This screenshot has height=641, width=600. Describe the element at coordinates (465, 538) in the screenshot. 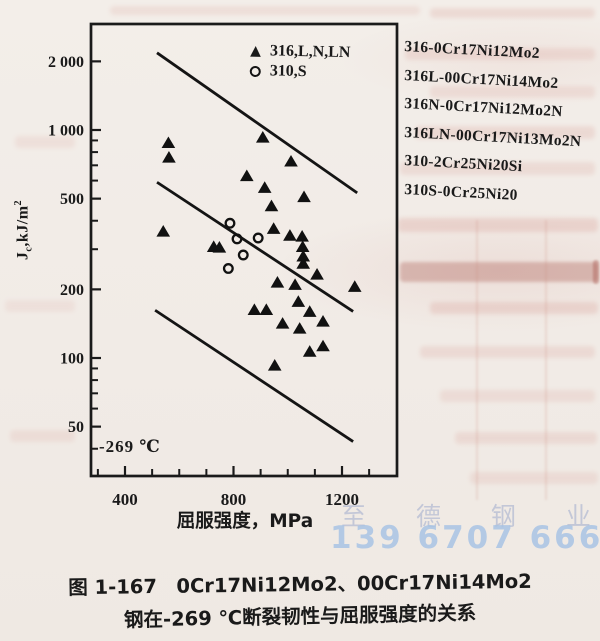

I see `watermark-phone: 139 6707 6667` at that location.